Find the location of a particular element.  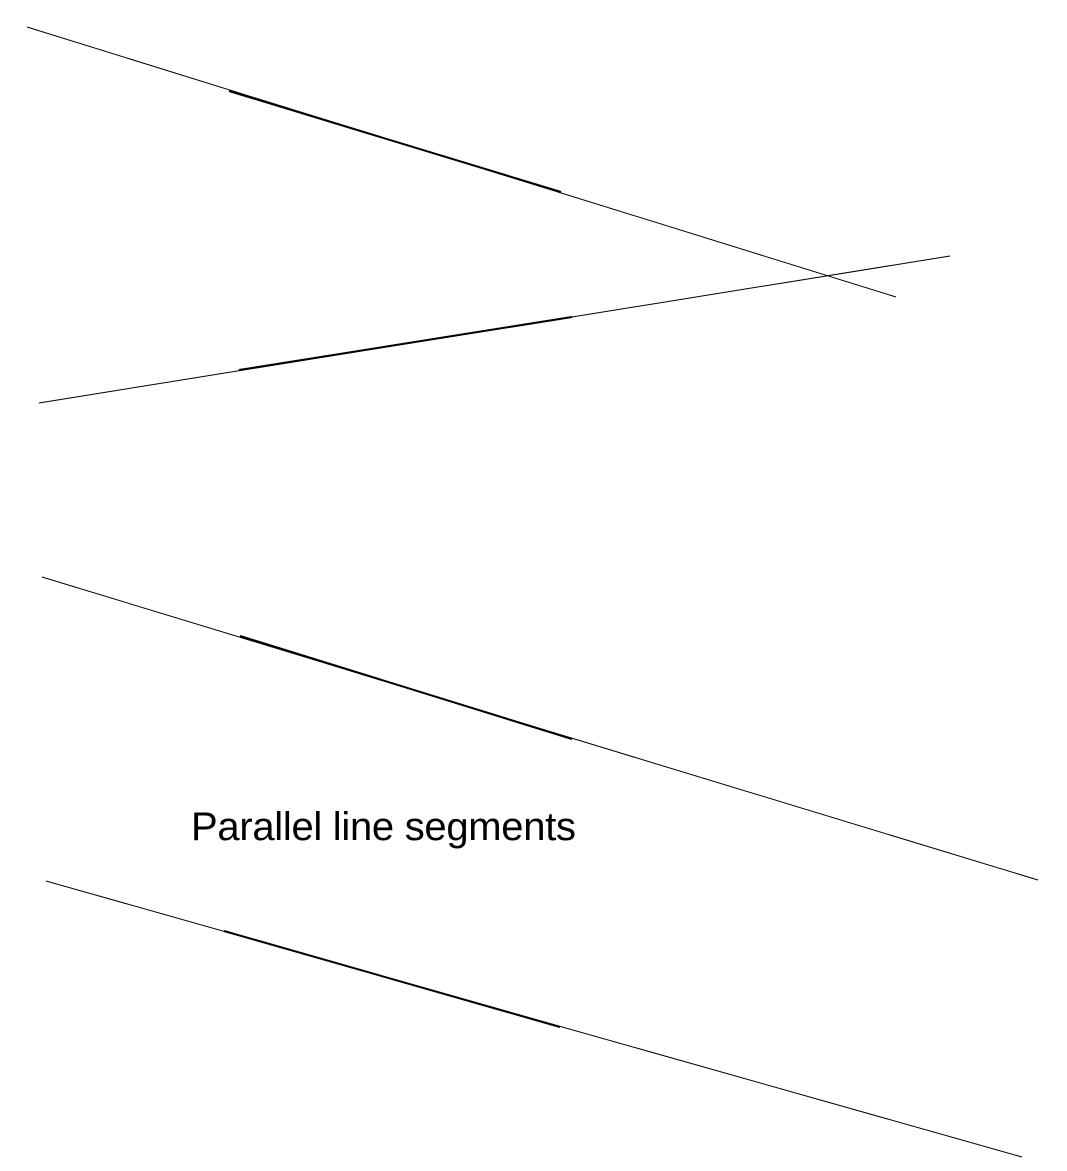

line-a-segment is located at coordinates (395, 141).